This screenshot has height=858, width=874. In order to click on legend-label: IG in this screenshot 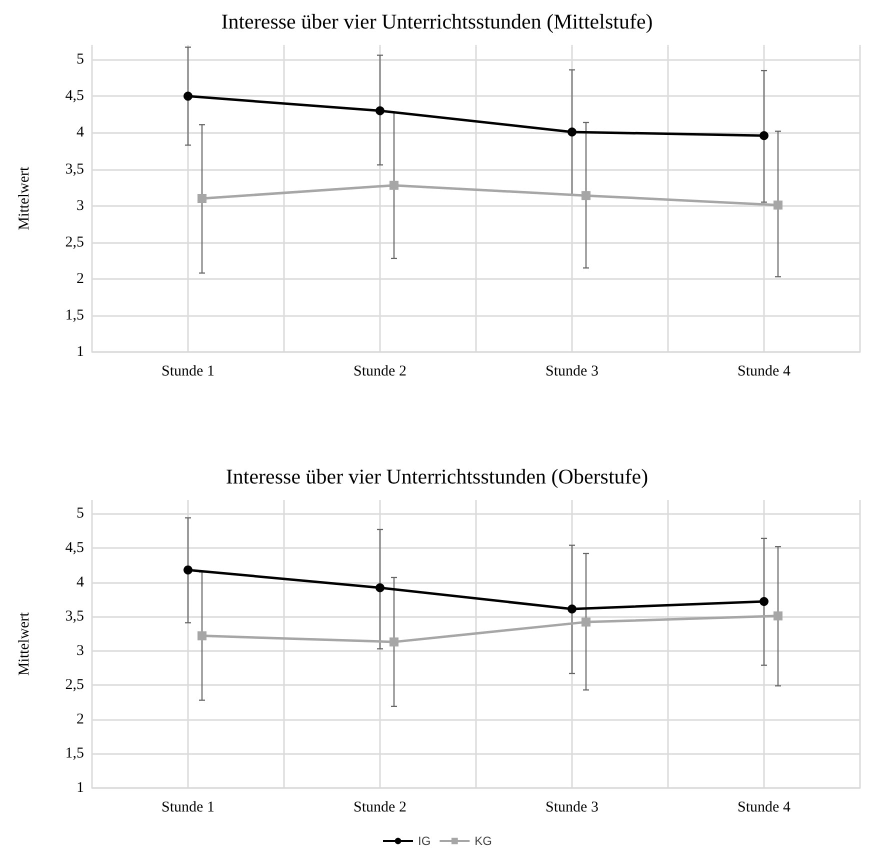, I will do `click(424, 841)`.